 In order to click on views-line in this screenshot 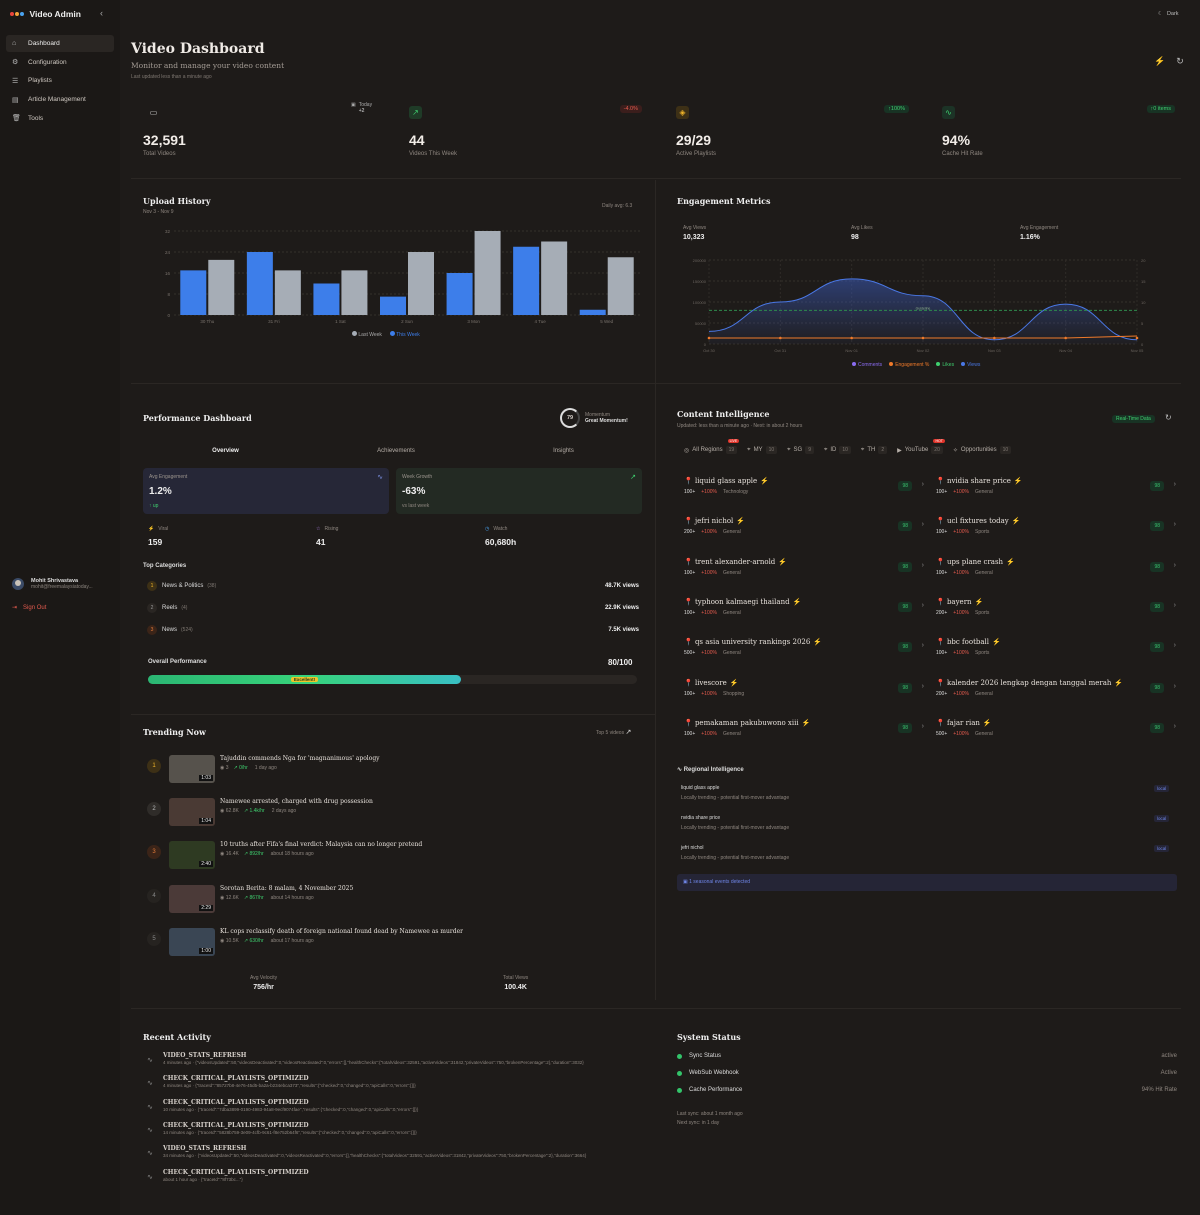, I will do `click(923, 309)`.